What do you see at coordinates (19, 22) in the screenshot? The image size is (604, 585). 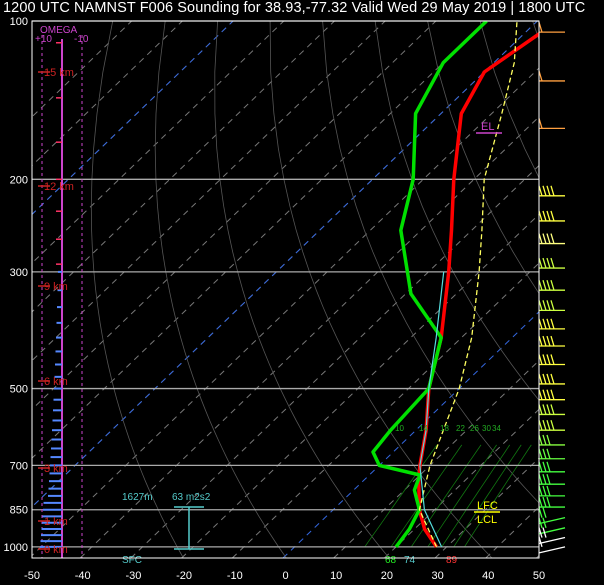 I see `pressure-tick-label: 100` at bounding box center [19, 22].